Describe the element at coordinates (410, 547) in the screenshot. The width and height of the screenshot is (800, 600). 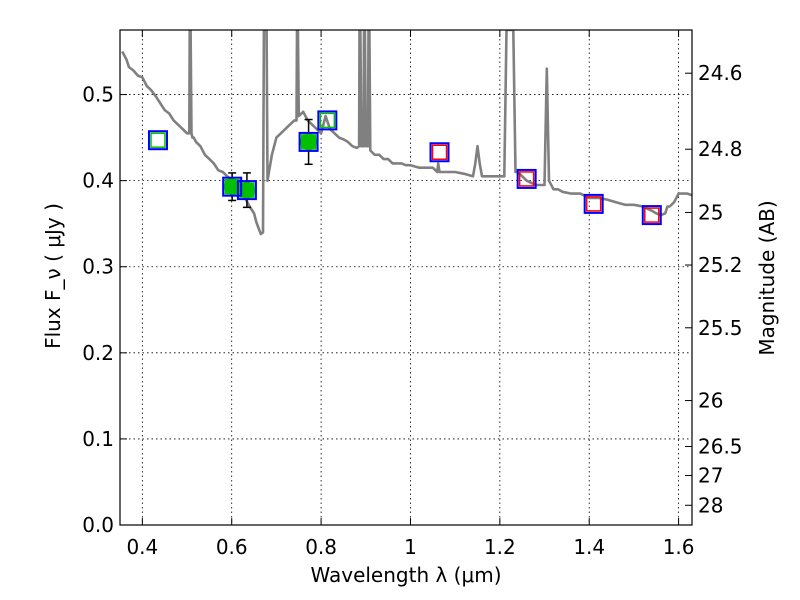
I see `x-tick-label: 1` at that location.